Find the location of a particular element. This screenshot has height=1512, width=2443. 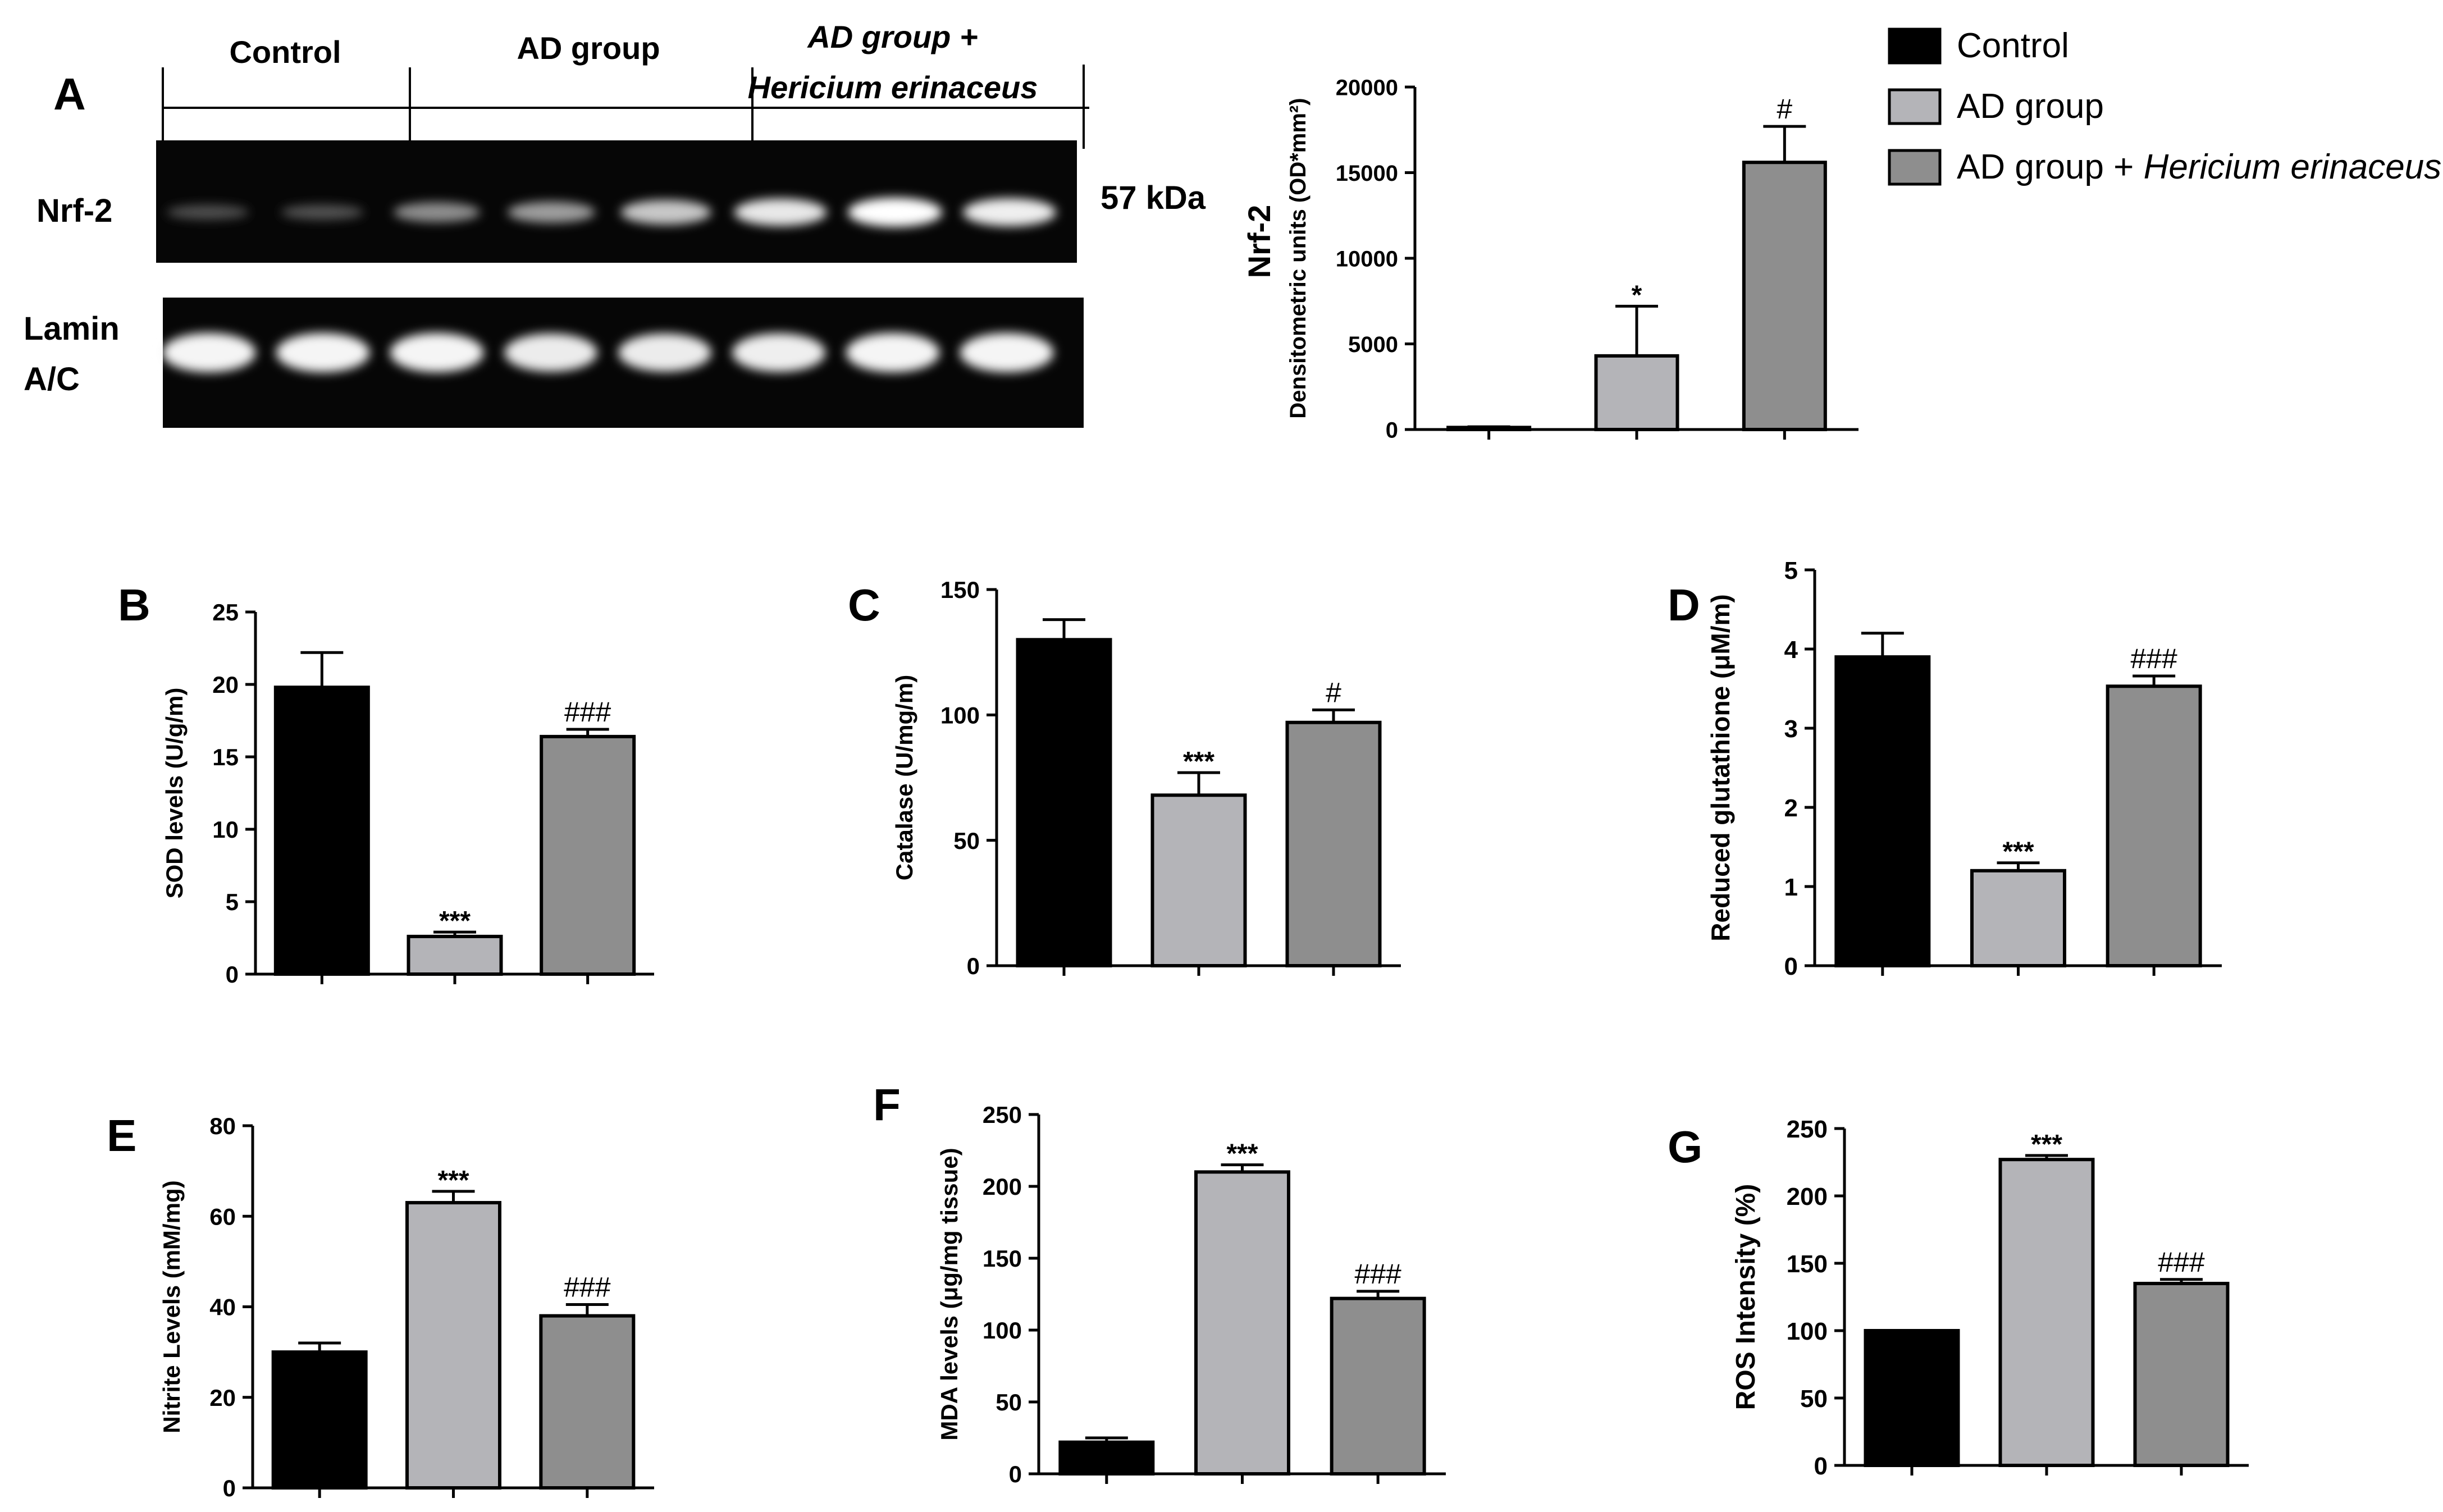

y-tick-label: 3 is located at coordinates (1791, 729).